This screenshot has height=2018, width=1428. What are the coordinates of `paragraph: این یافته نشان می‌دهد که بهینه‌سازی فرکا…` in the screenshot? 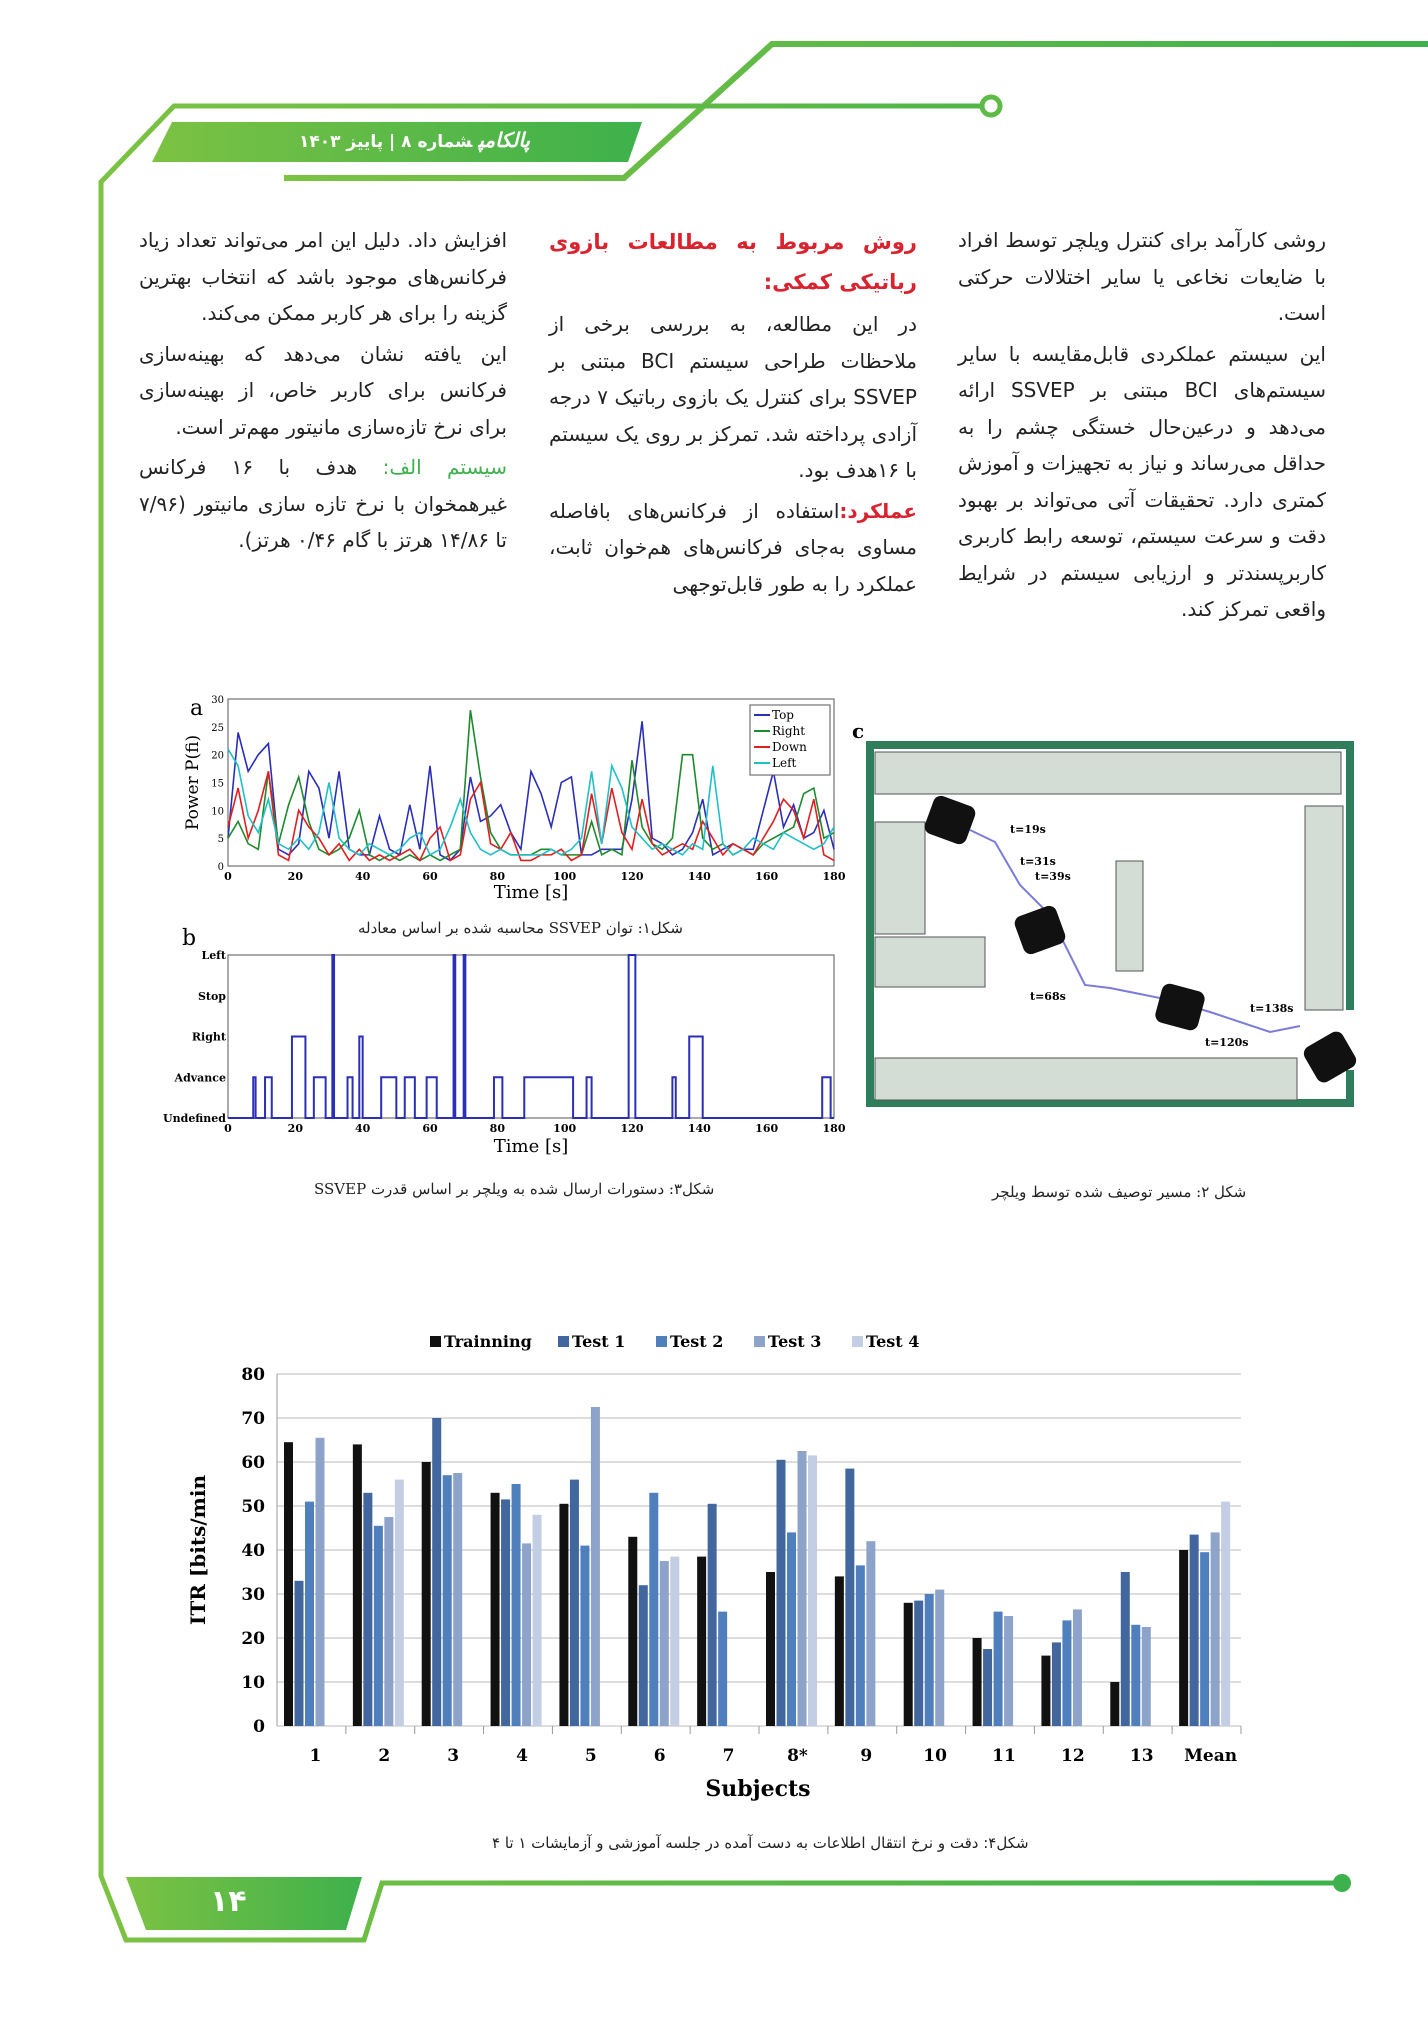 It's located at (323, 390).